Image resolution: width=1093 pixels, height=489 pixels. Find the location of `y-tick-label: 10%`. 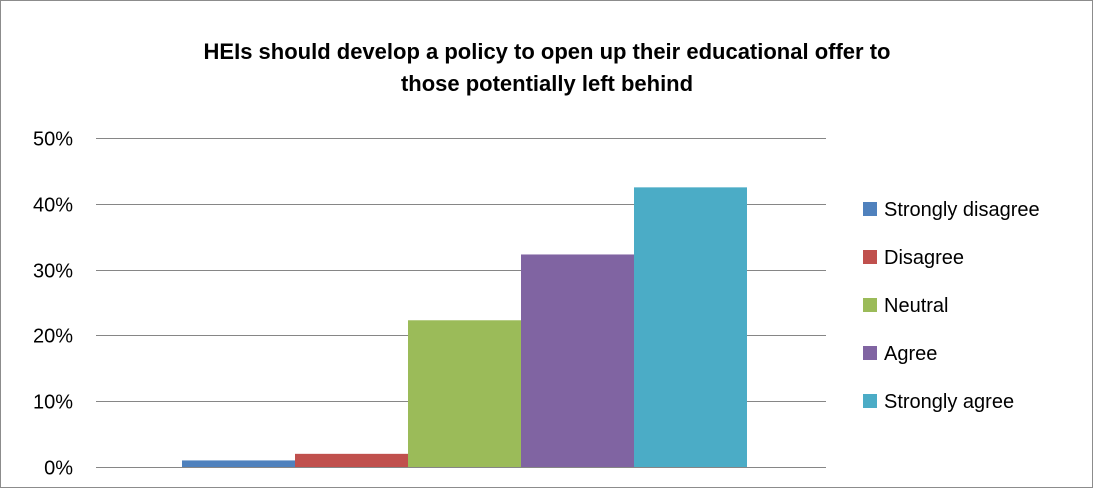

y-tick-label: 10% is located at coordinates (53, 403).